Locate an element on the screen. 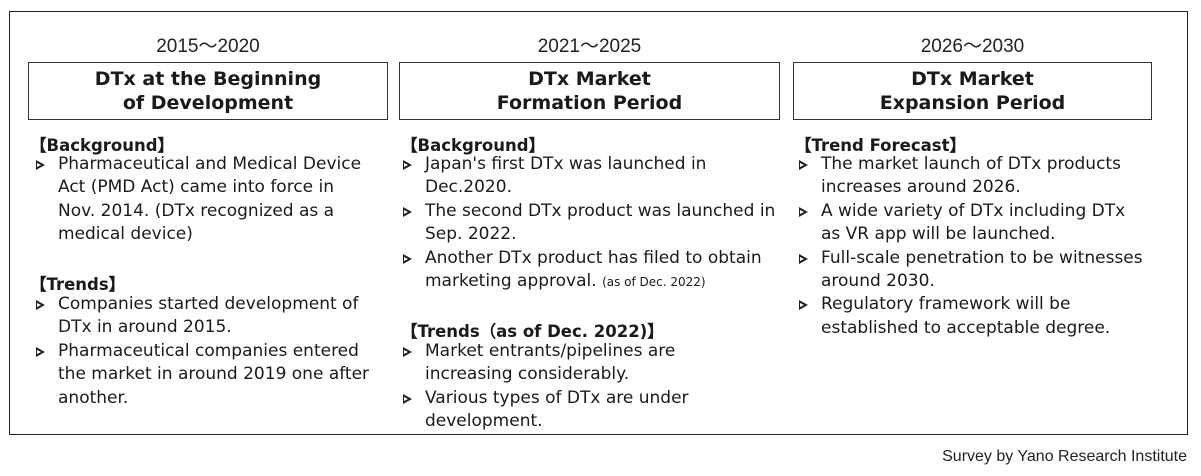 The width and height of the screenshot is (1201, 476). phase-box-3: DTx Market Expansion Period is located at coordinates (972, 91).